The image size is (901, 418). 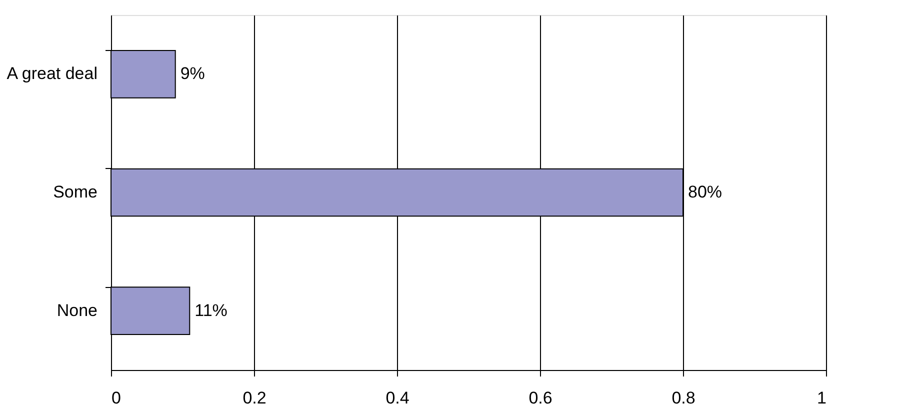 What do you see at coordinates (192, 74) in the screenshot?
I see `data-label: 9%` at bounding box center [192, 74].